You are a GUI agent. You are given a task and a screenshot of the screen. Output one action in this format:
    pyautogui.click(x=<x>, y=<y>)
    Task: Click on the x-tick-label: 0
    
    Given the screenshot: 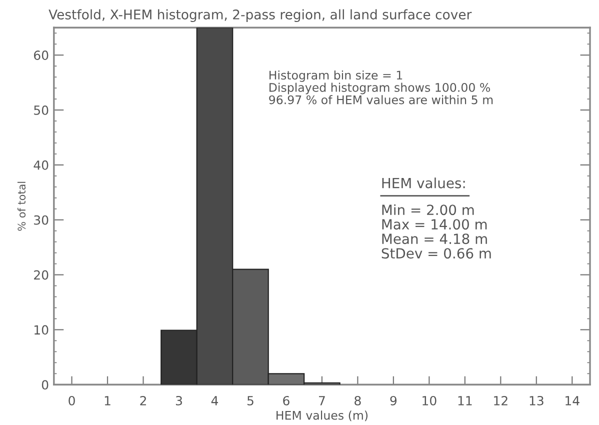 What is the action you would take?
    pyautogui.click(x=71, y=401)
    